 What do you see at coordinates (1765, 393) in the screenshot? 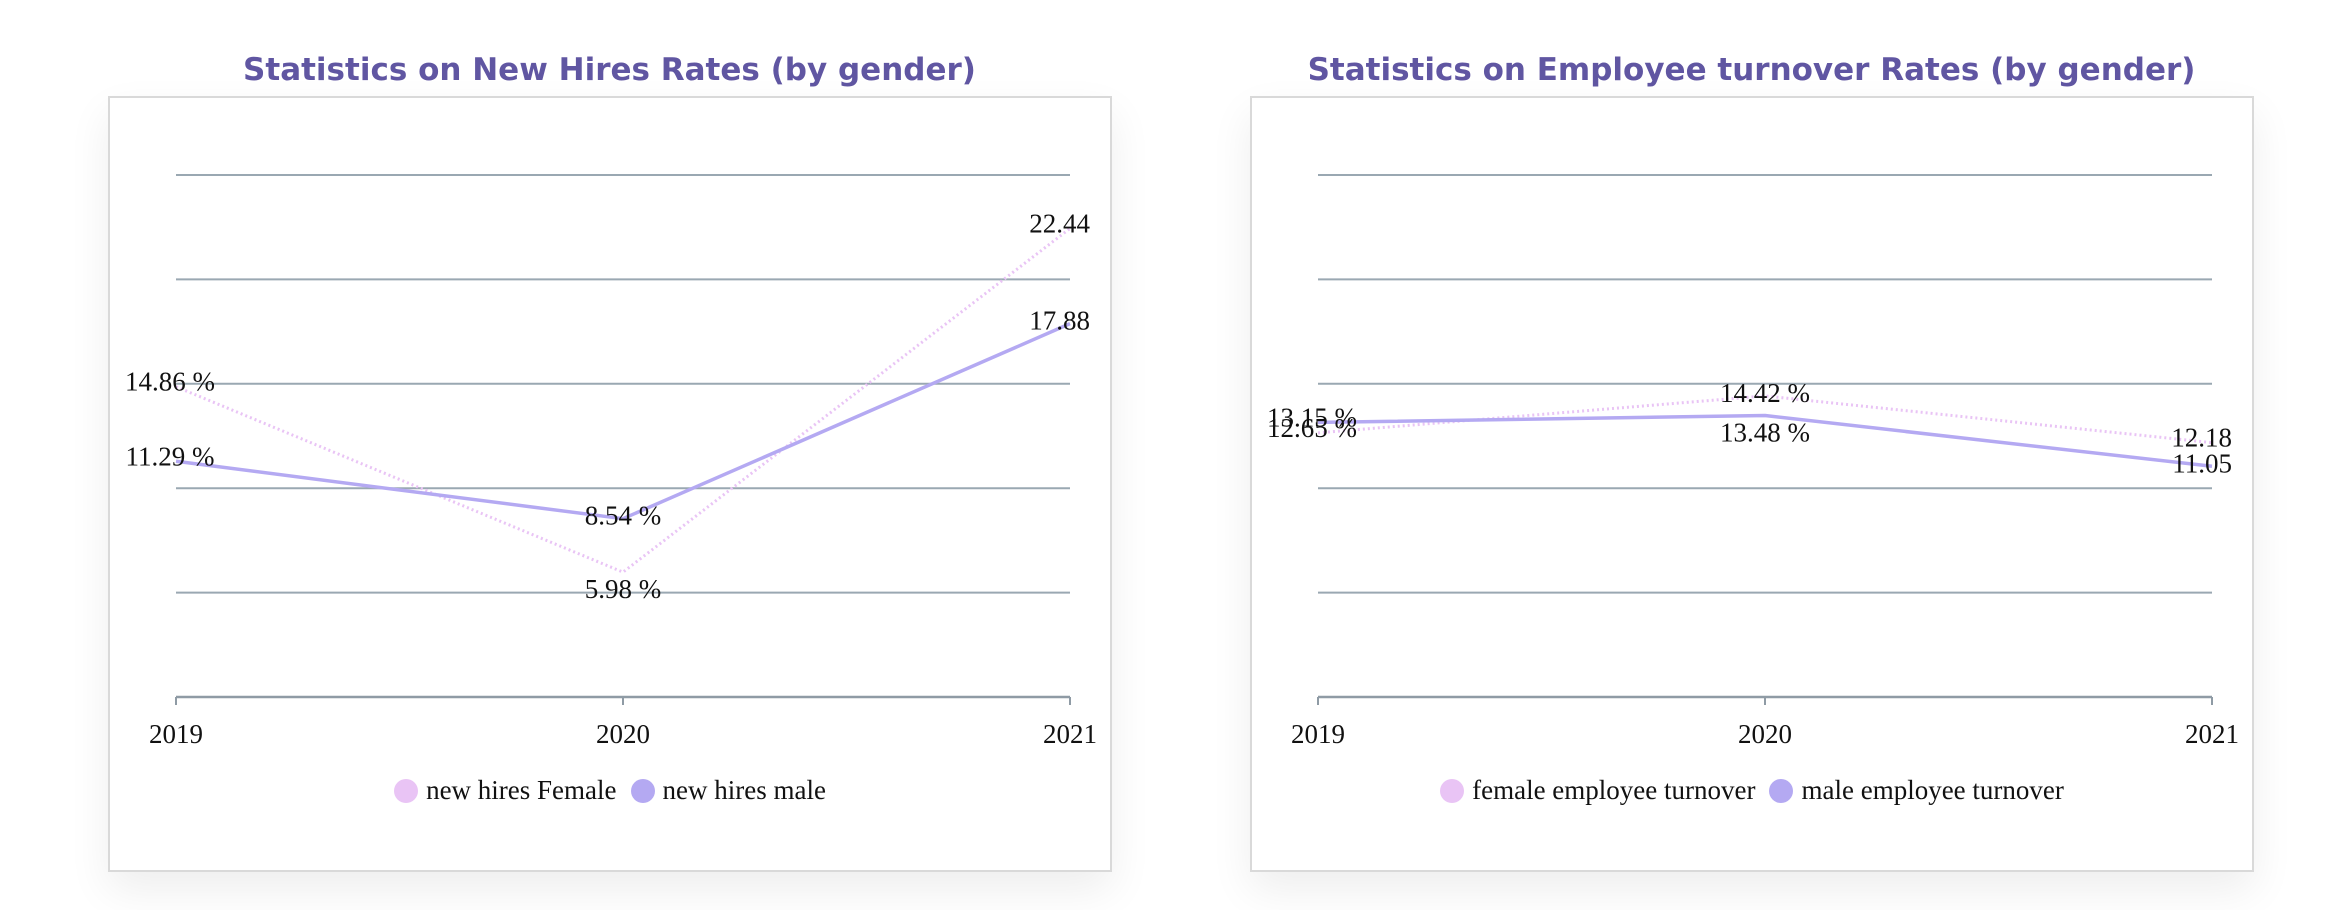
I see `data-label: 14.42 %` at bounding box center [1765, 393].